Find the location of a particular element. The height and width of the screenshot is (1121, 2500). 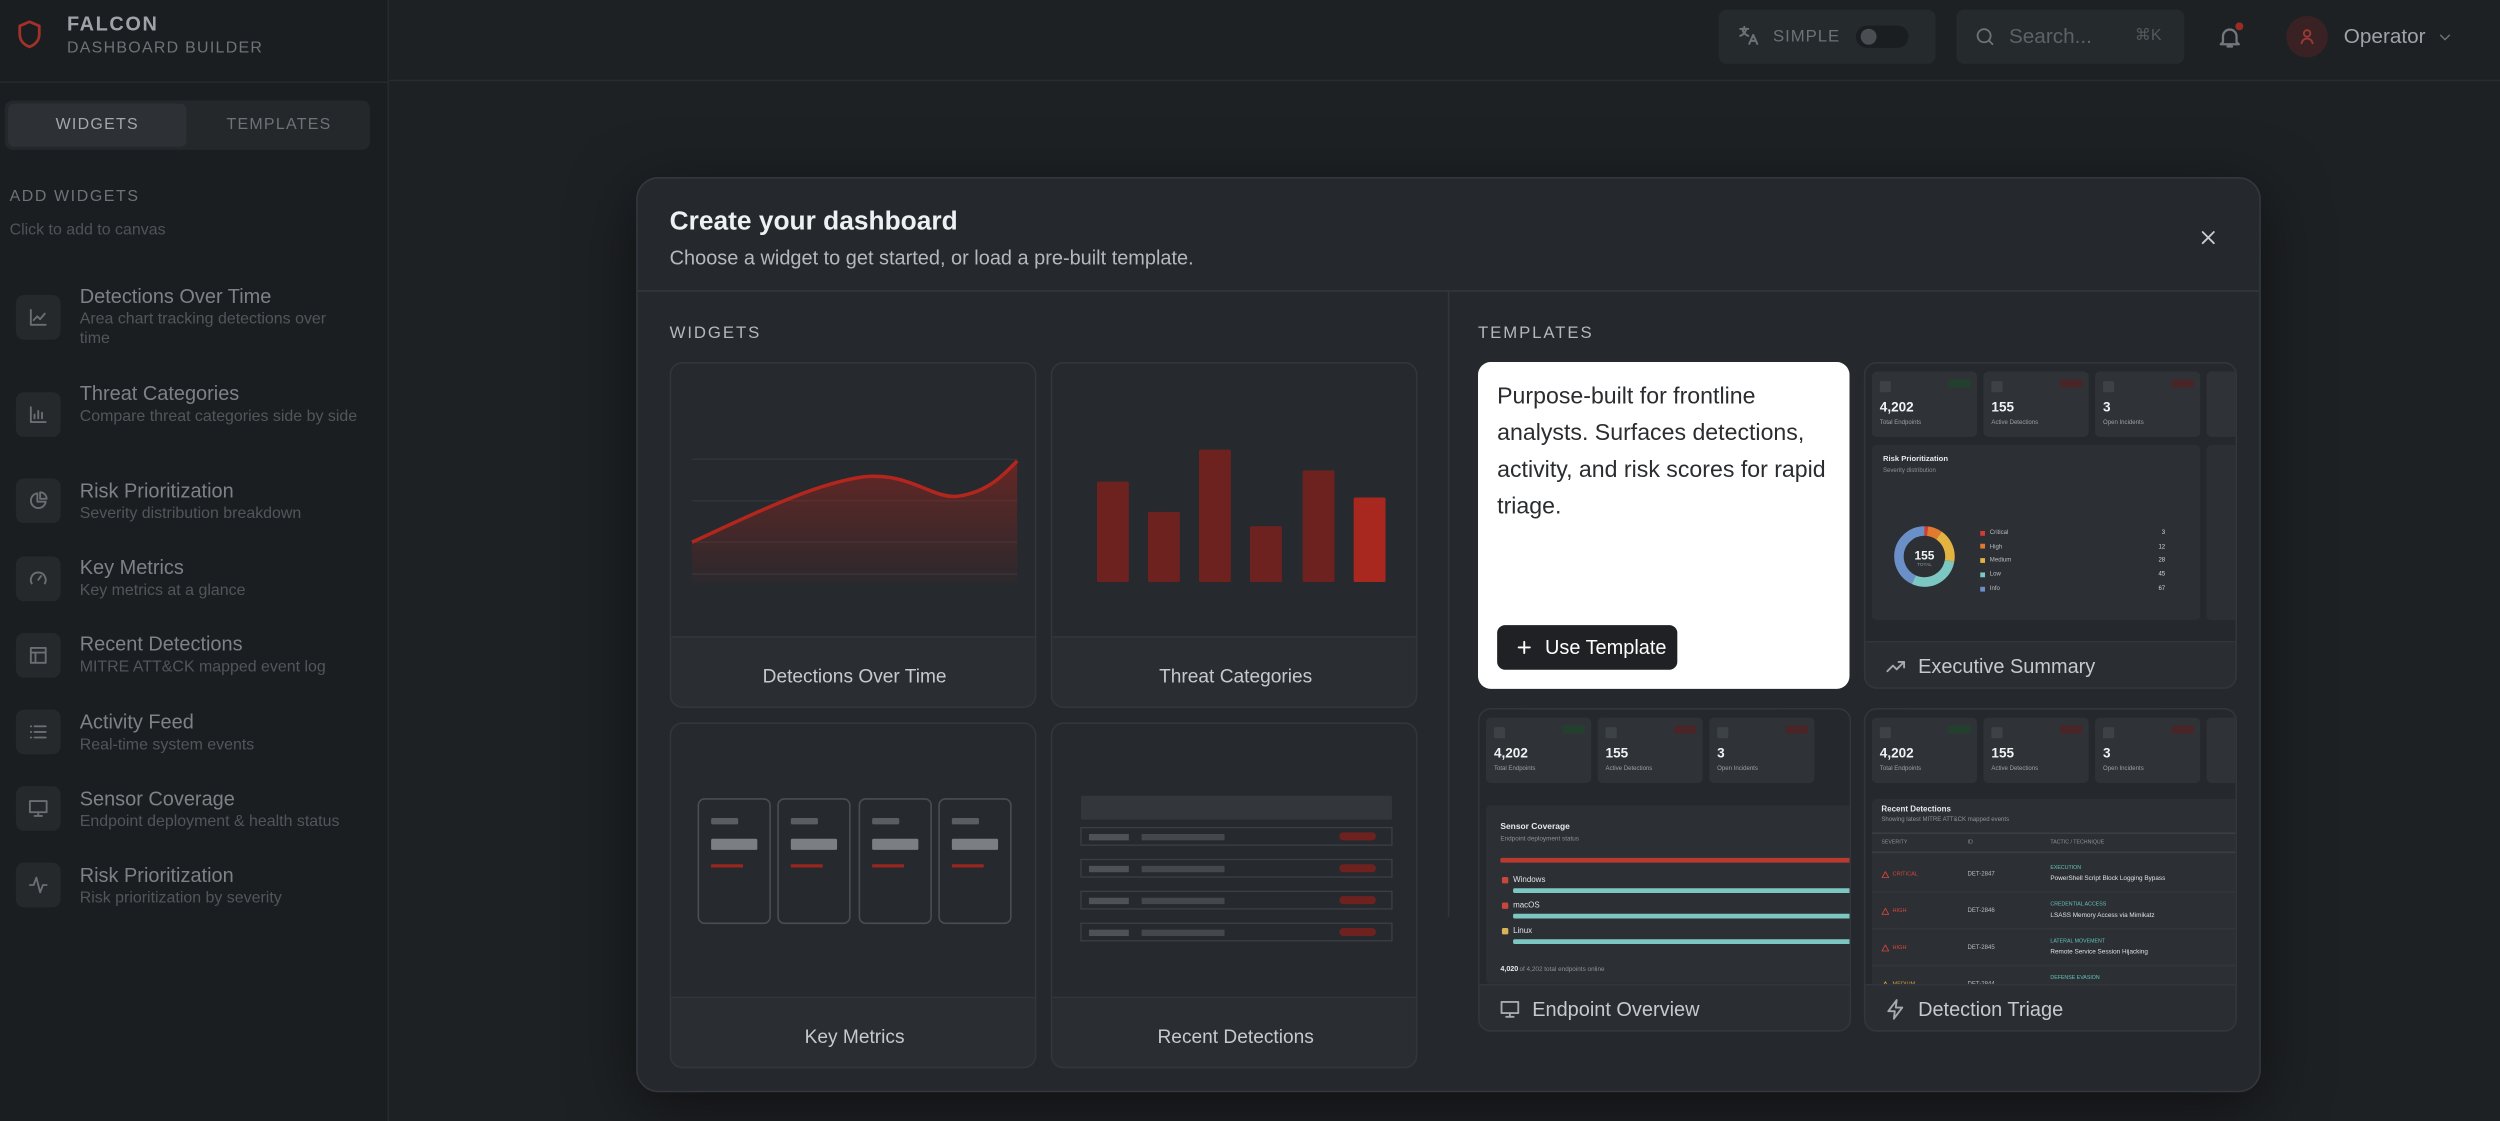

legend-value: 12 is located at coordinates (2162, 546).